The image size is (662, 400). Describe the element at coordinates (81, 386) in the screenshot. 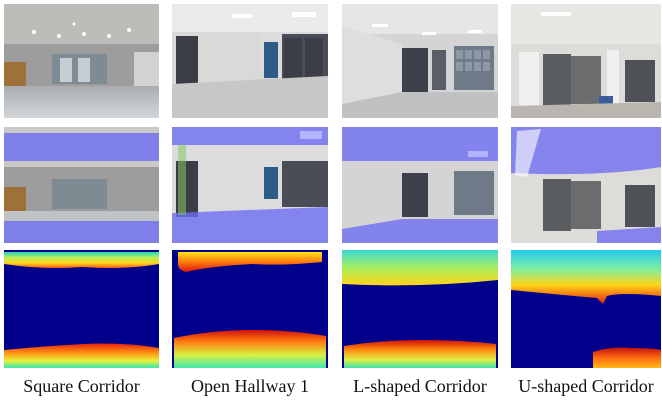

I see `caption-square-corridor: Square Corridor` at that location.